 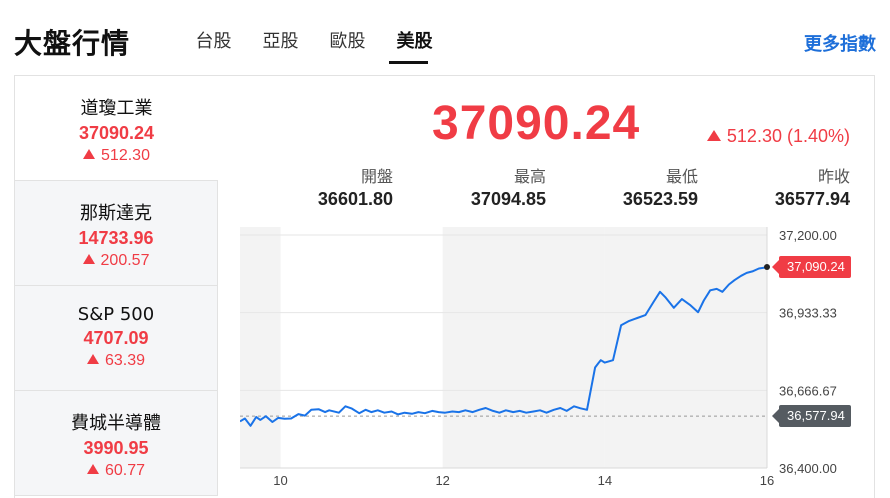 I want to click on y-tick-labels: 37,200.00 36,933.33 36,666.67 36,400.00, so click(x=808, y=352).